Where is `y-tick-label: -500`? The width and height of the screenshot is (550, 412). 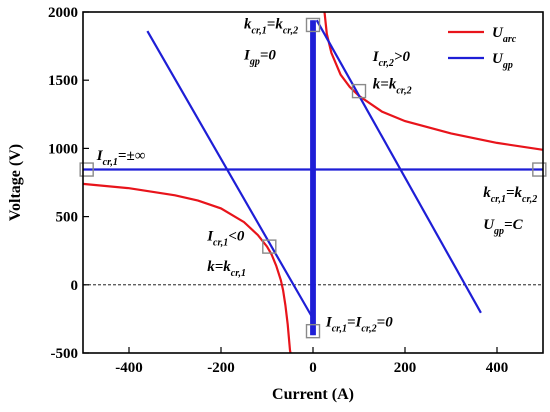
y-tick-label: -500 is located at coordinates (65, 354).